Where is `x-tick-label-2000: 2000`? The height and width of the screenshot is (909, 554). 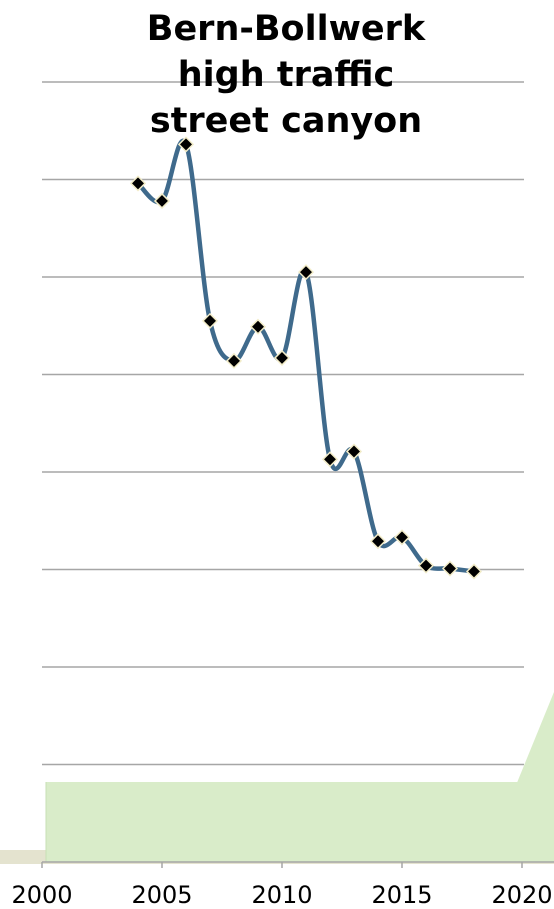
x-tick-label-2000: 2000 is located at coordinates (41, 895).